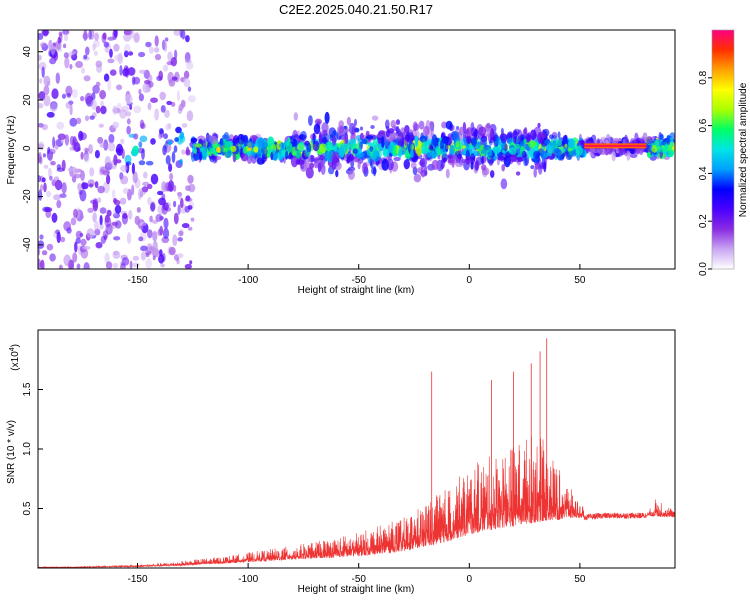  I want to click on top-xtick-label: 50, so click(580, 280).